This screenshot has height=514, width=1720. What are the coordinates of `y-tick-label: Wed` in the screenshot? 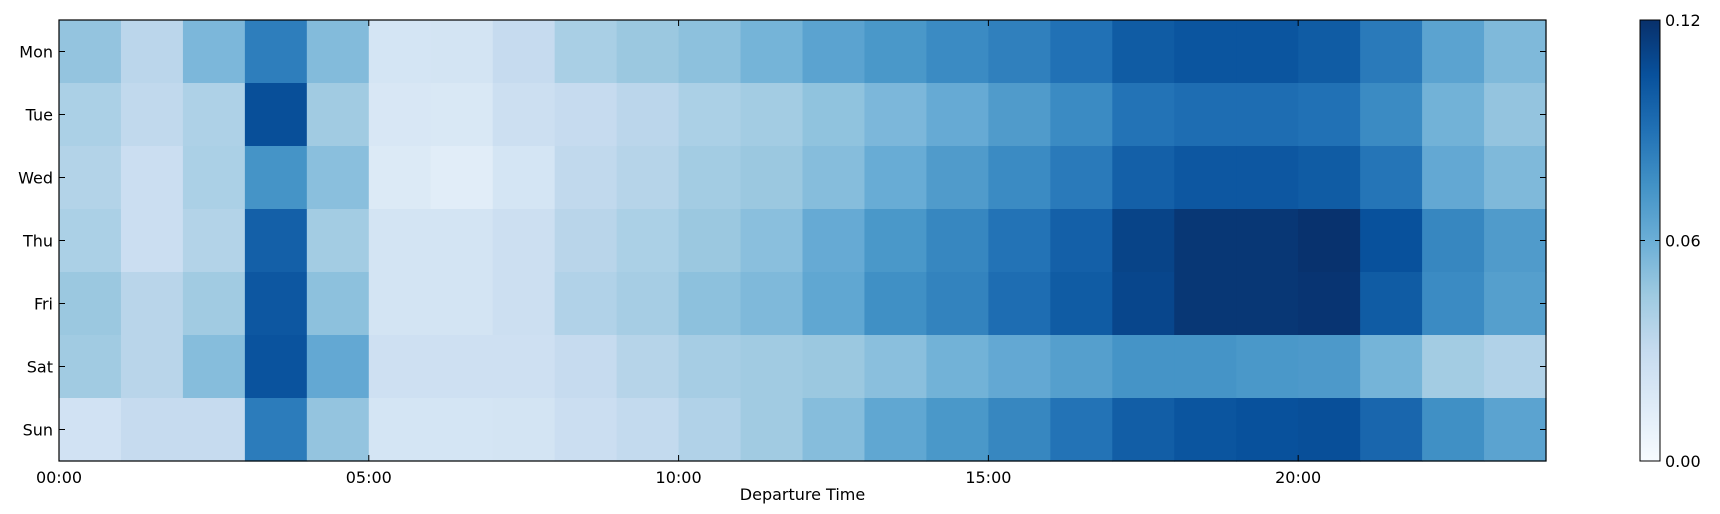 It's located at (35, 178).